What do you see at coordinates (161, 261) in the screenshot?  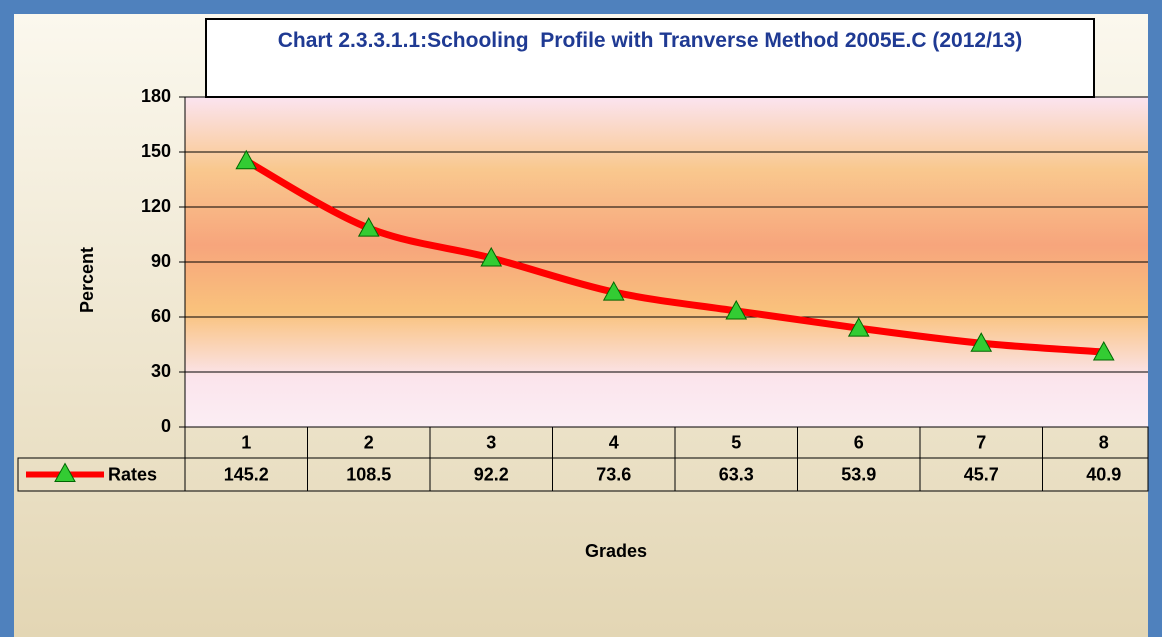 I see `y-tick-label: 90` at bounding box center [161, 261].